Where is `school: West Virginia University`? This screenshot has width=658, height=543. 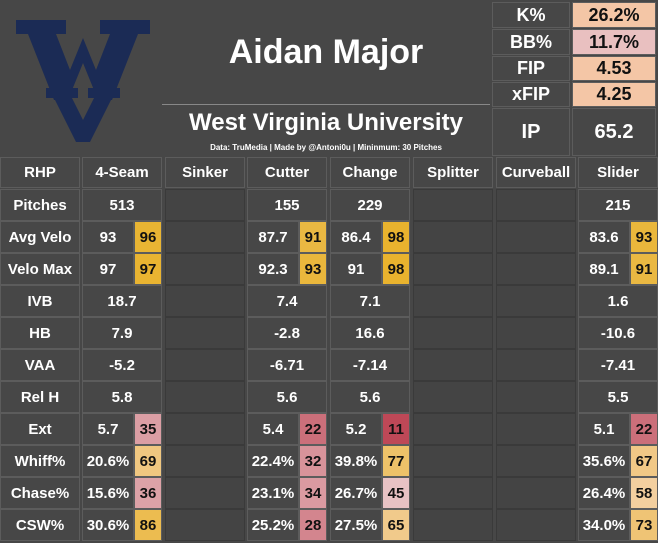
school: West Virginia University is located at coordinates (326, 122).